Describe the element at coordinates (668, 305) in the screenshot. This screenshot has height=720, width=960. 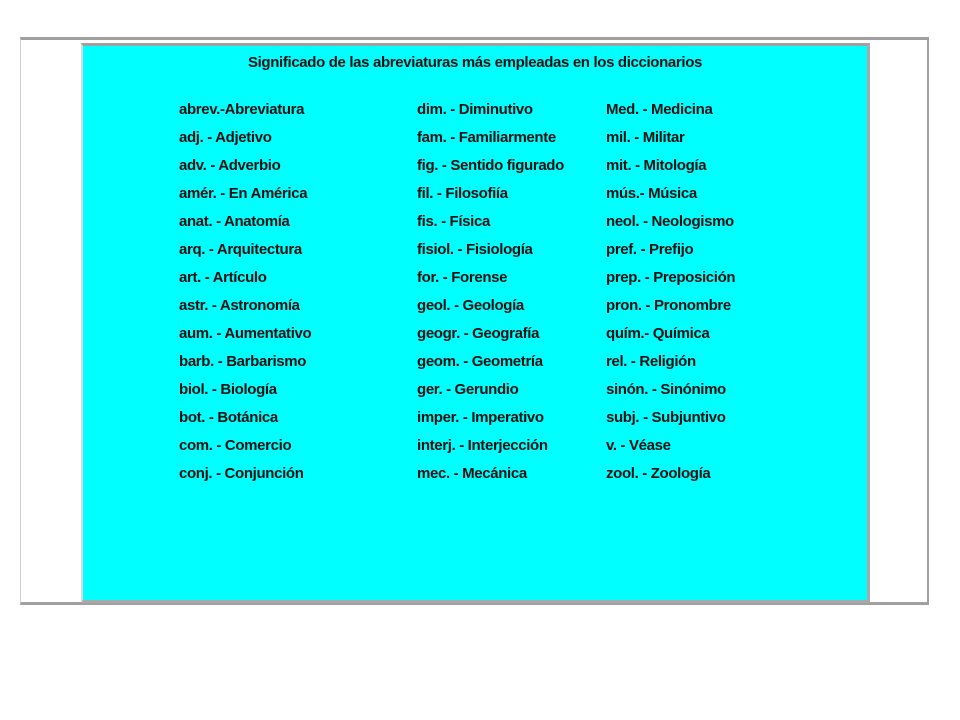
I see `abbreviation-entry: pron. - Pronombre` at that location.